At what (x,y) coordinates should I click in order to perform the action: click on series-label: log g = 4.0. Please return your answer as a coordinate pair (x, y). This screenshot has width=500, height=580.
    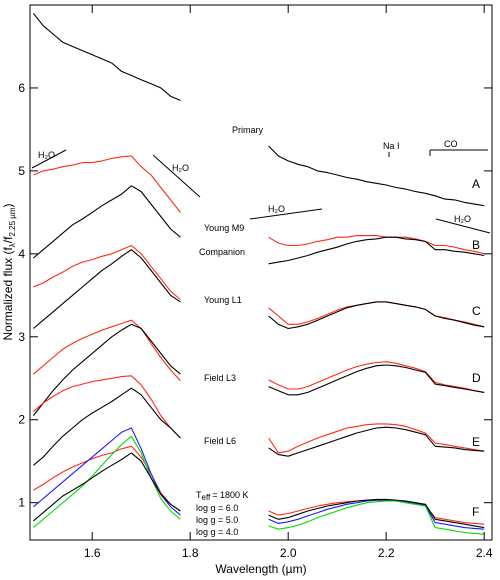
    Looking at the image, I should click on (217, 532).